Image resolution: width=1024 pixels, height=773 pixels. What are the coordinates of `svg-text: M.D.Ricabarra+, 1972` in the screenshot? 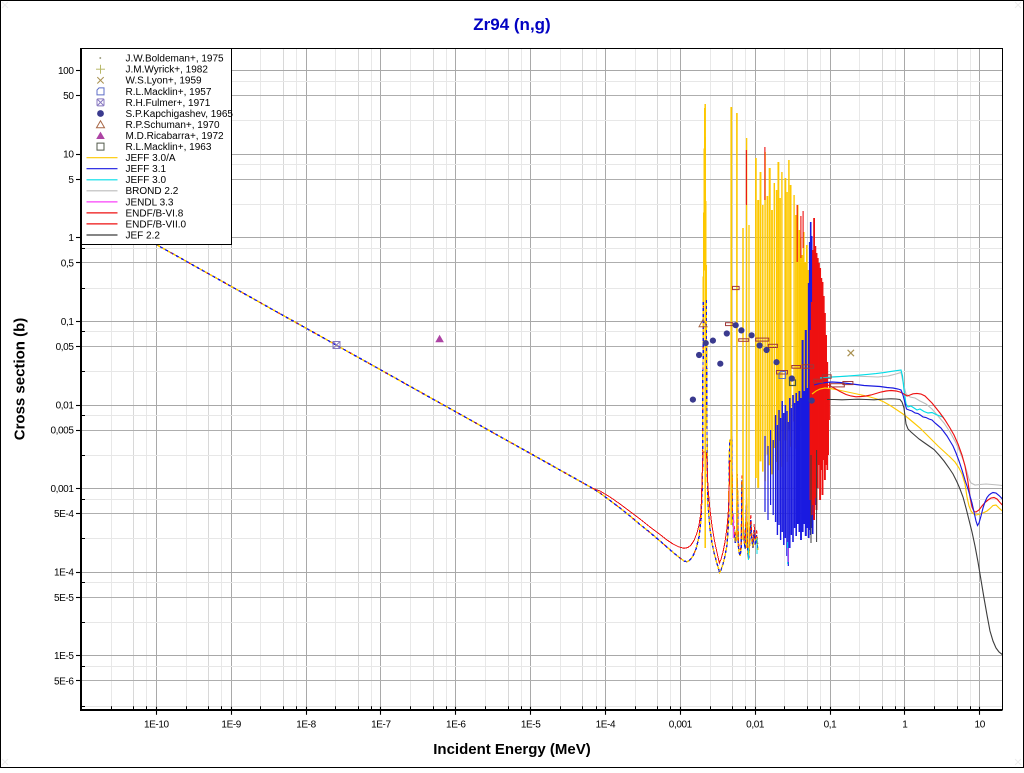 It's located at (175, 136).